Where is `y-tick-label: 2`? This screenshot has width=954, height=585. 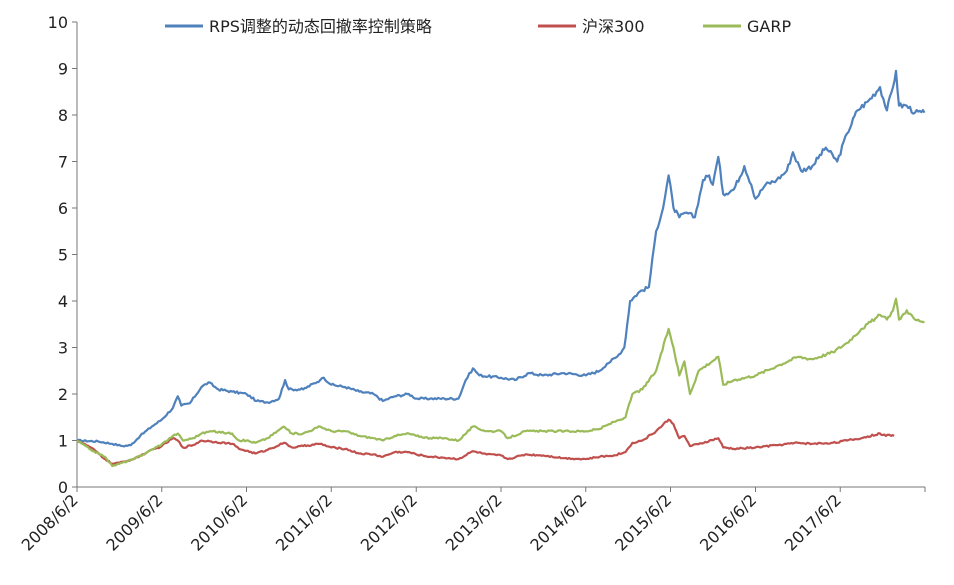
y-tick-label: 2 is located at coordinates (63, 394).